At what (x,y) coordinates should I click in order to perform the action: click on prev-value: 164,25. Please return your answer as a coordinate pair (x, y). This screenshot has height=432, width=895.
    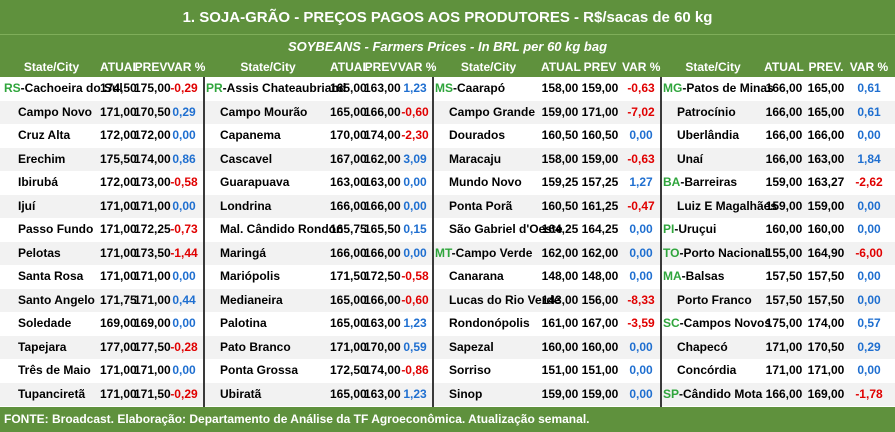
    Looking at the image, I should click on (600, 229).